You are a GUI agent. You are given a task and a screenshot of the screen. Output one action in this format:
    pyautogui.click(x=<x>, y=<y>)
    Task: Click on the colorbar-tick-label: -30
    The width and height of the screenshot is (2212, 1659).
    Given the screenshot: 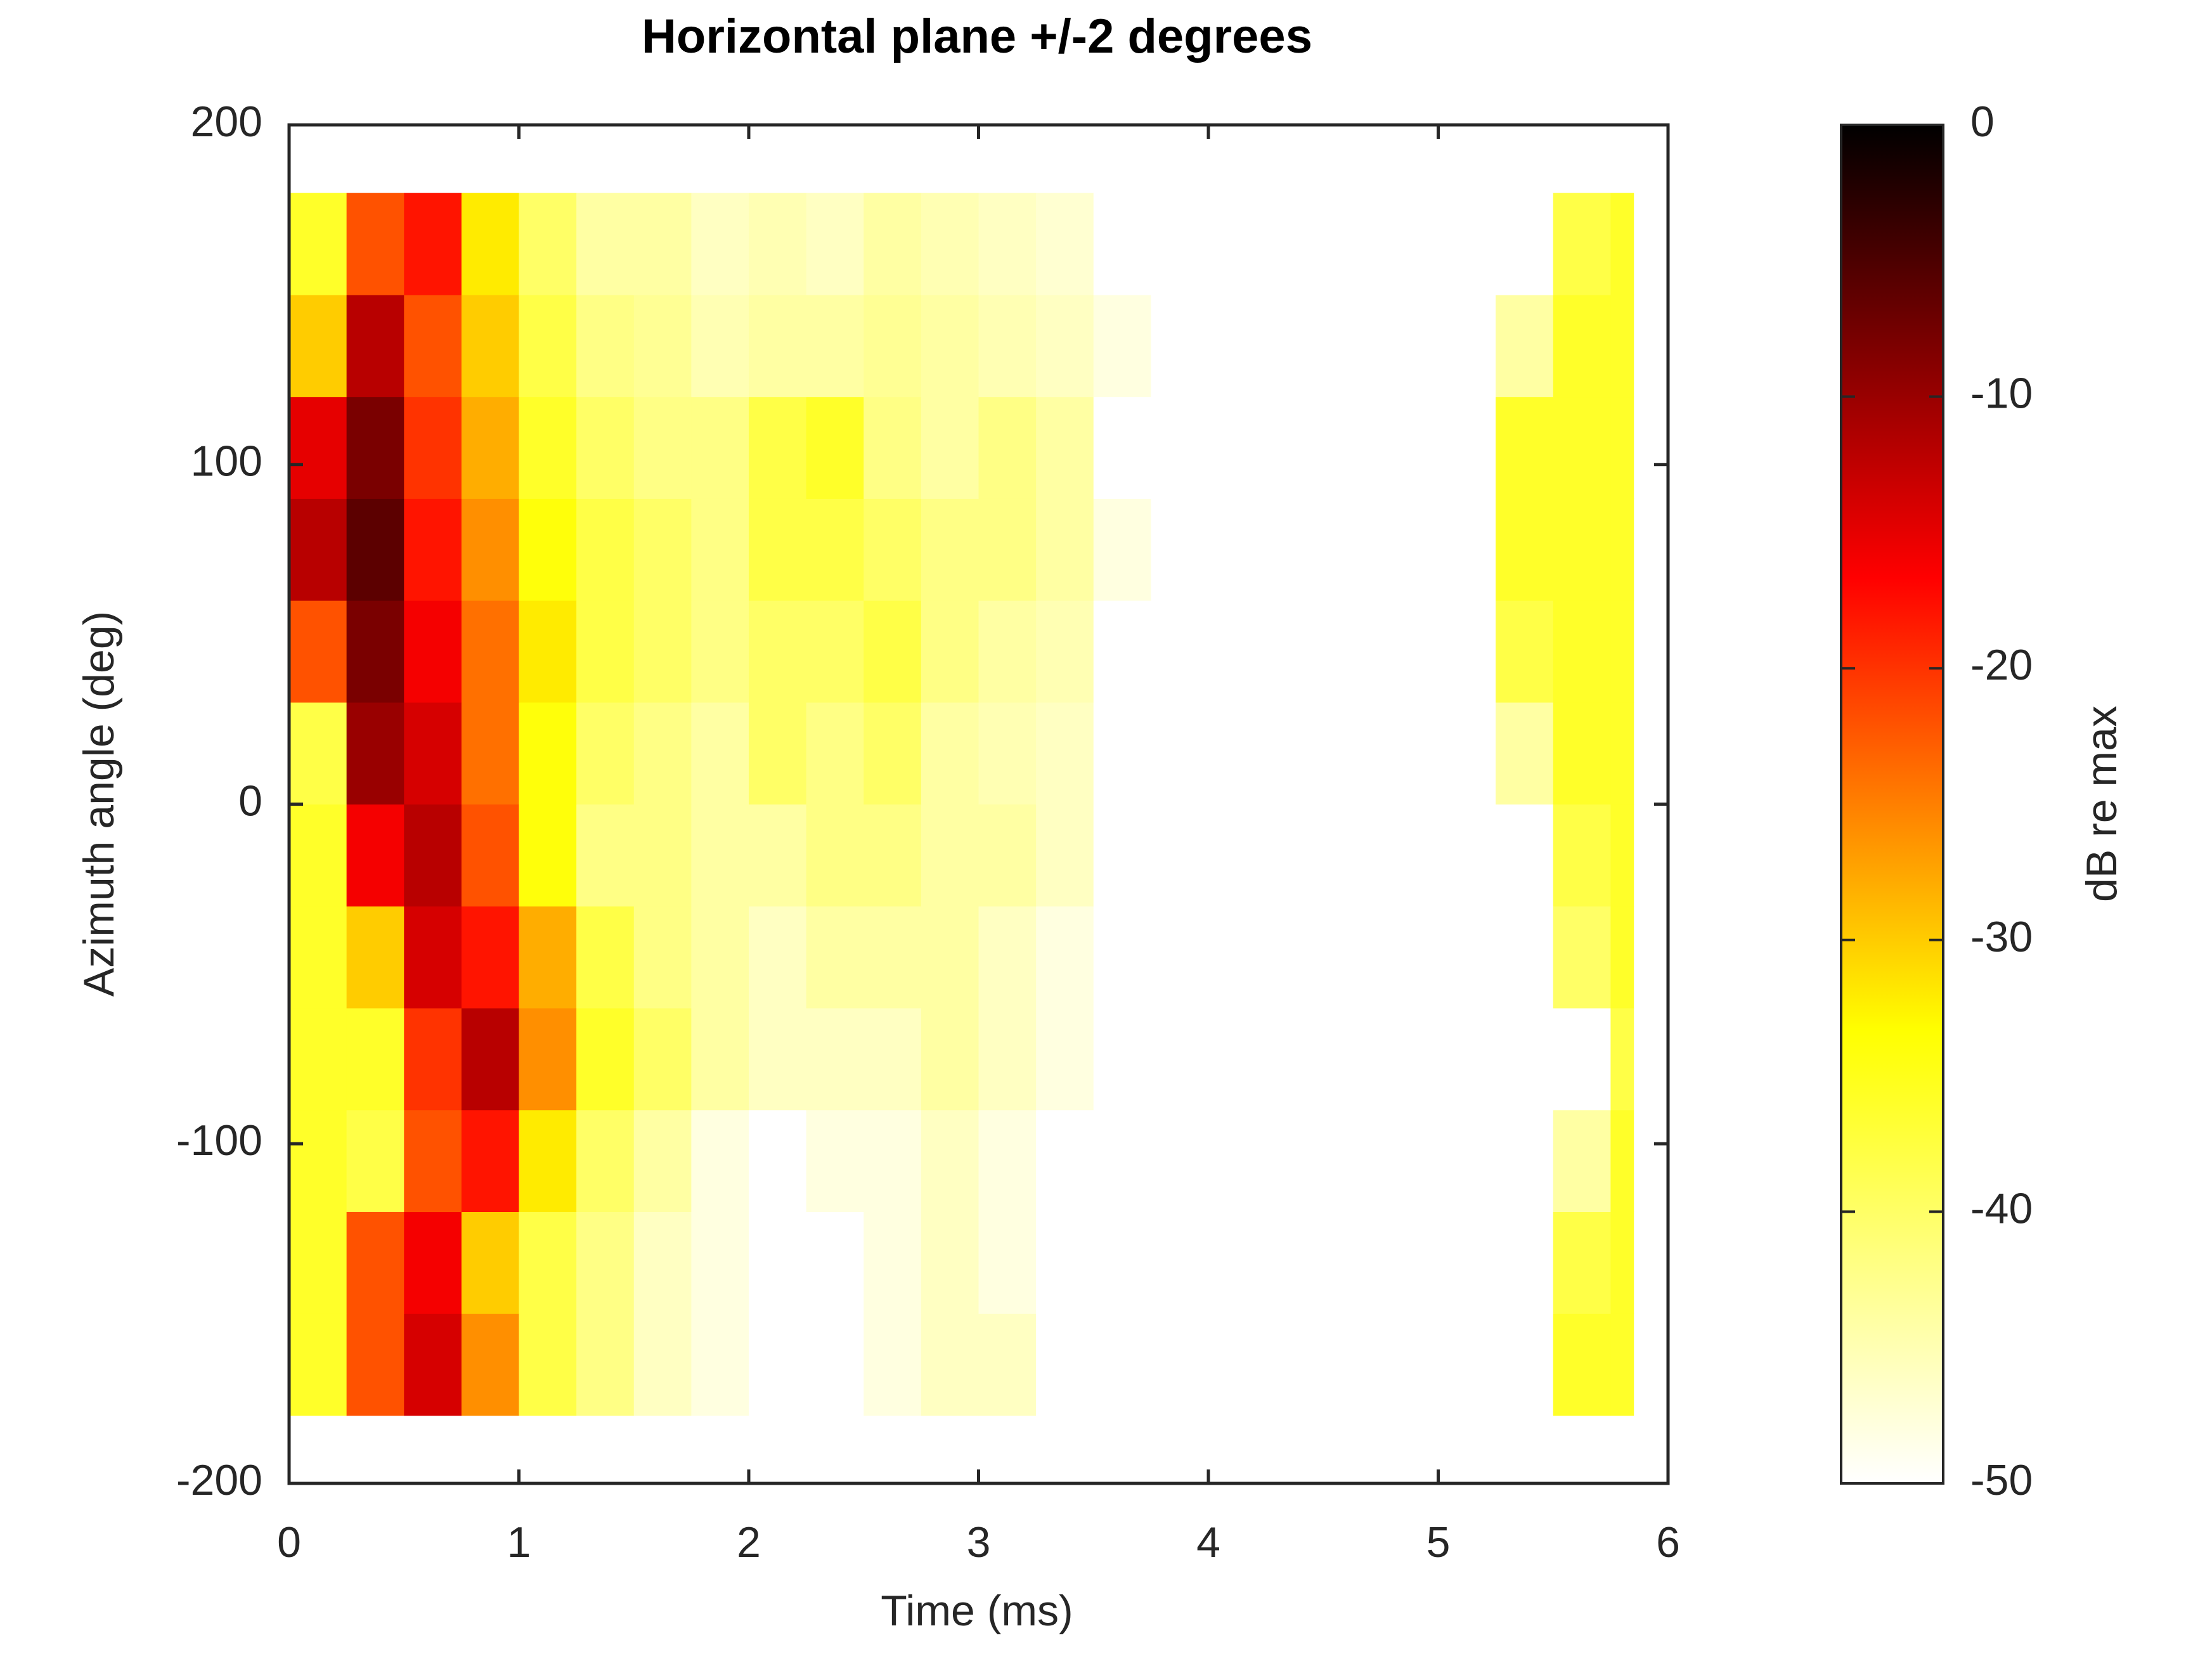 What is the action you would take?
    pyautogui.click(x=2001, y=937)
    